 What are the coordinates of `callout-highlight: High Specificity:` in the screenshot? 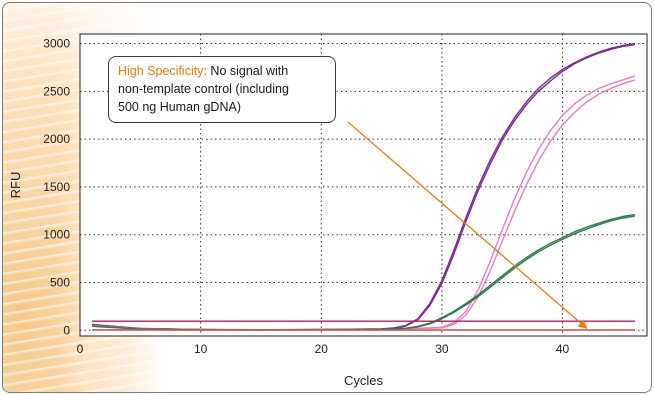 It's located at (162, 71).